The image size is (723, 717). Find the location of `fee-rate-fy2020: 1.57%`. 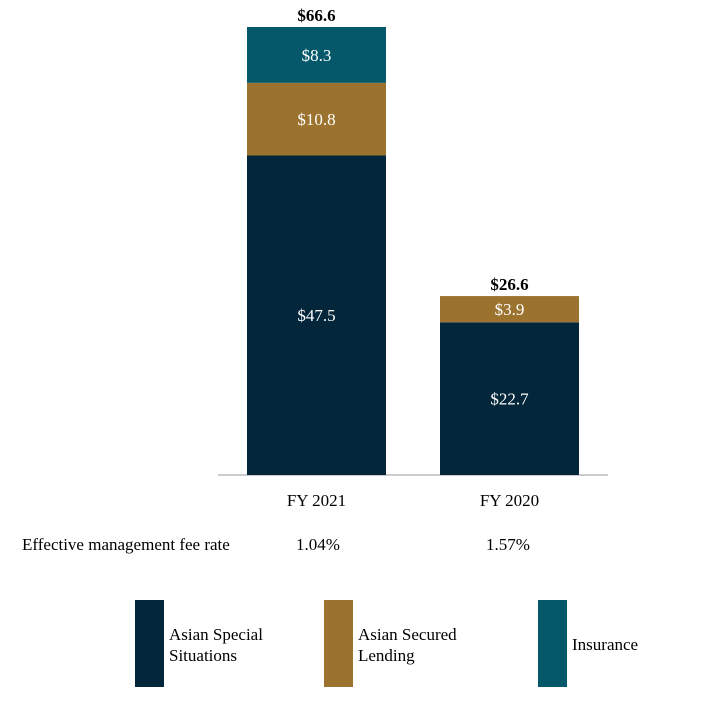

fee-rate-fy2020: 1.57% is located at coordinates (508, 544).